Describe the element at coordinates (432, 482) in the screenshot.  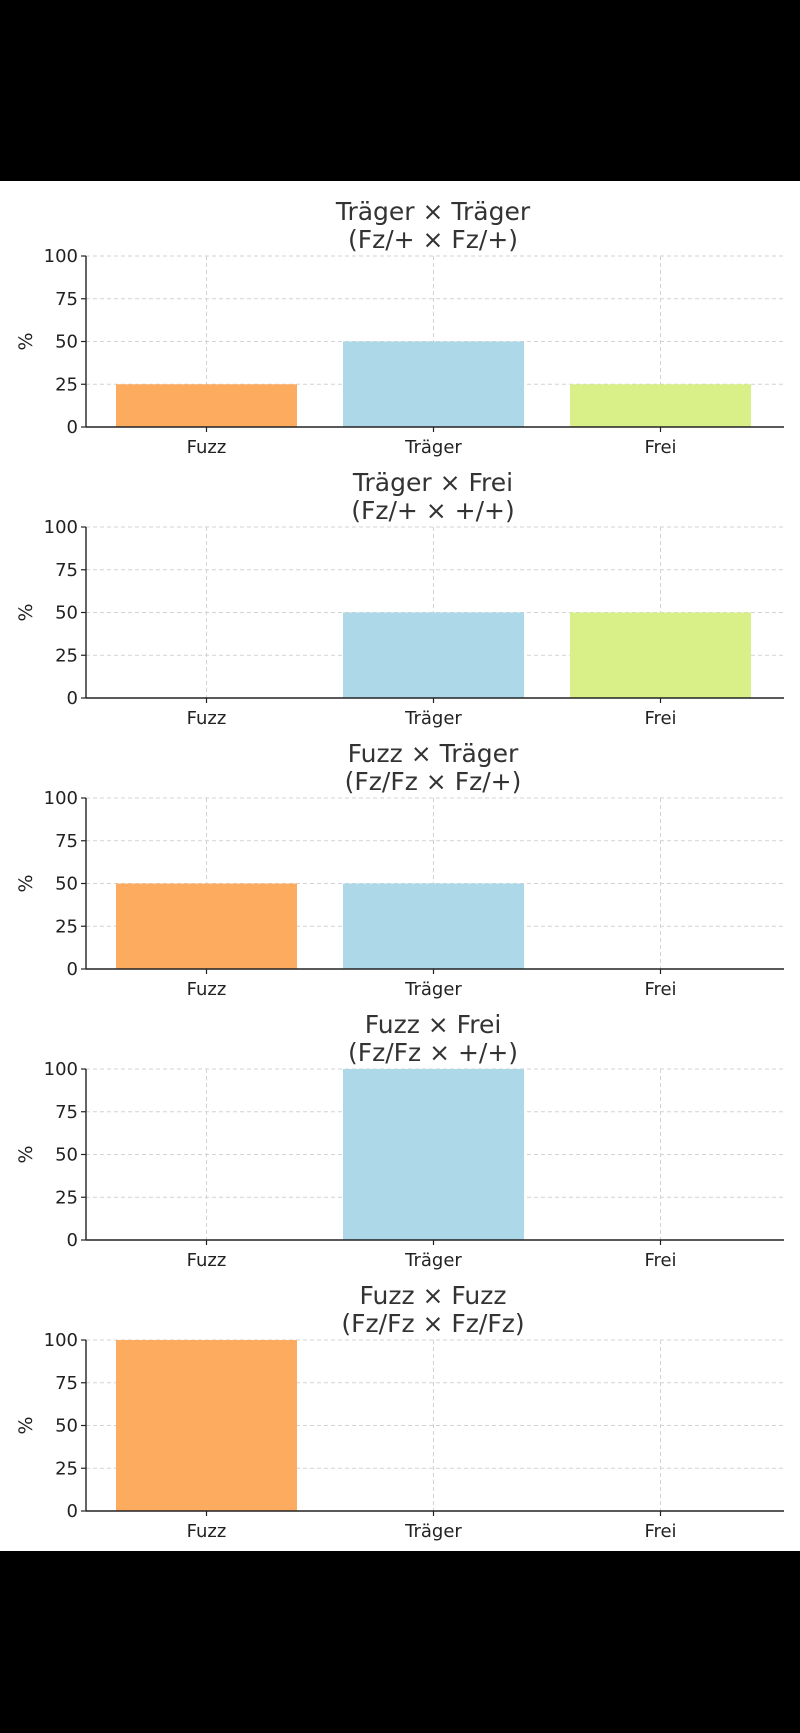
I see `chart-title: Träger × Frei` at that location.